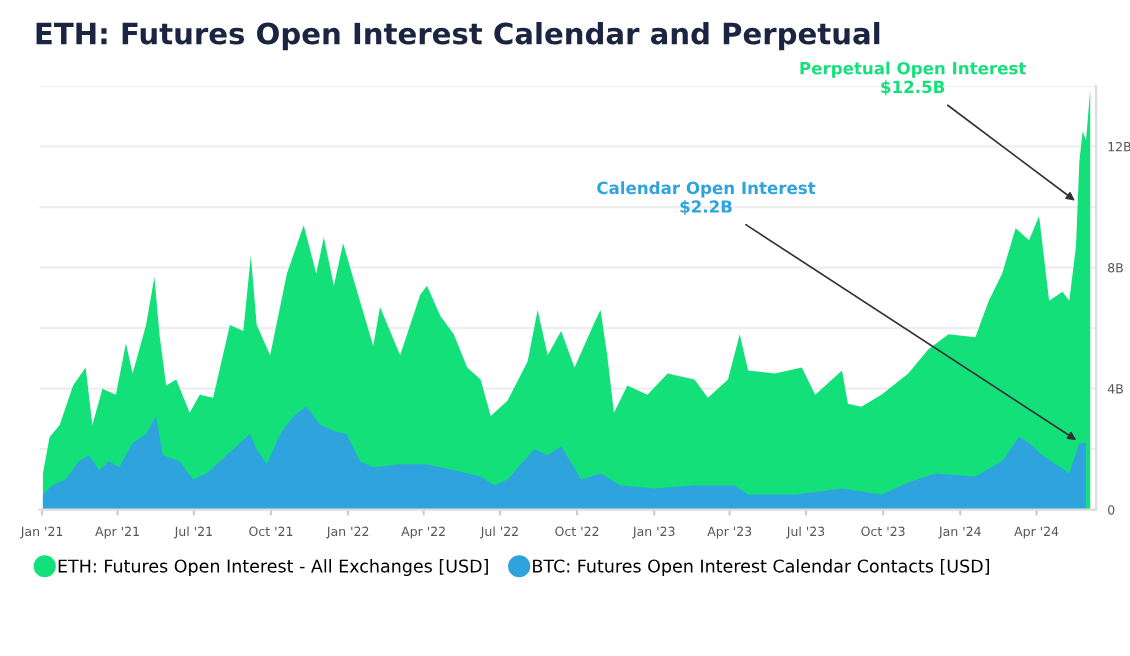 This screenshot has height=656, width=1130. What do you see at coordinates (458, 36) in the screenshot?
I see `chart-title: ETH: Futures Open Interest Calendar and Perpetual` at bounding box center [458, 36].